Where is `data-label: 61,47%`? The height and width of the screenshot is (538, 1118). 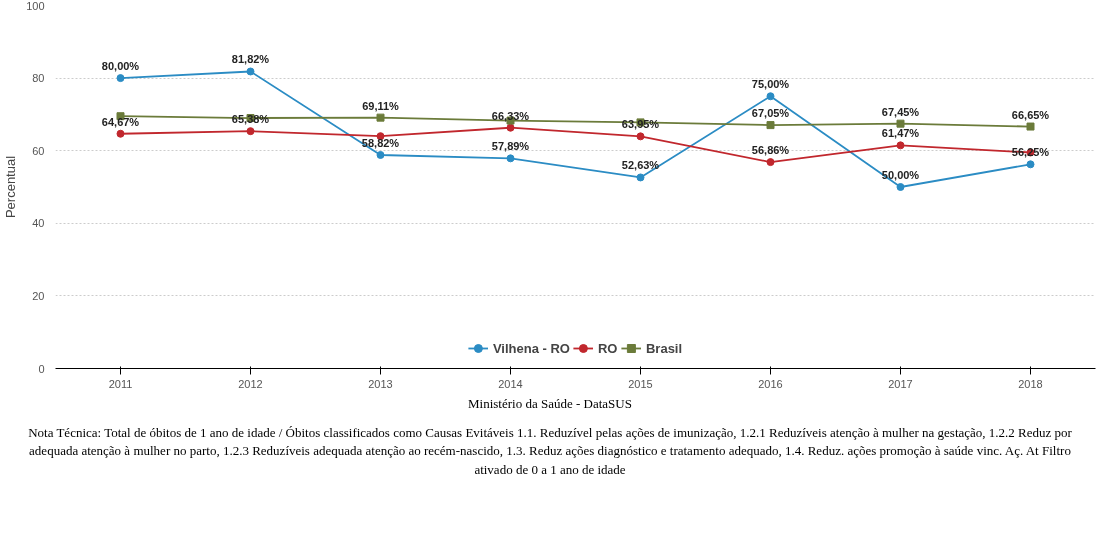
data-label: 61,47% is located at coordinates (900, 133).